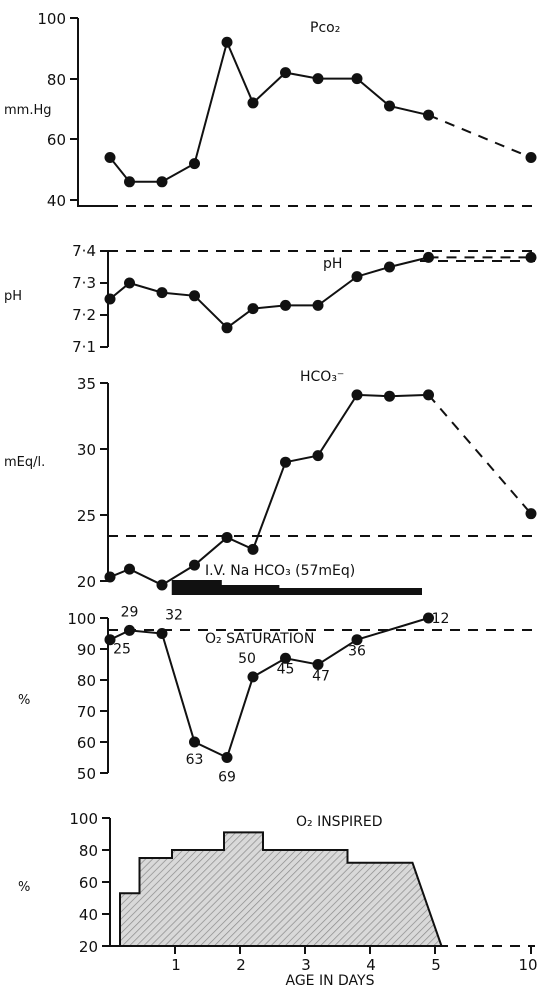 The image size is (538, 988). Describe the element at coordinates (88, 947) in the screenshot. I see `o2insp-ytick-20: 20` at that location.